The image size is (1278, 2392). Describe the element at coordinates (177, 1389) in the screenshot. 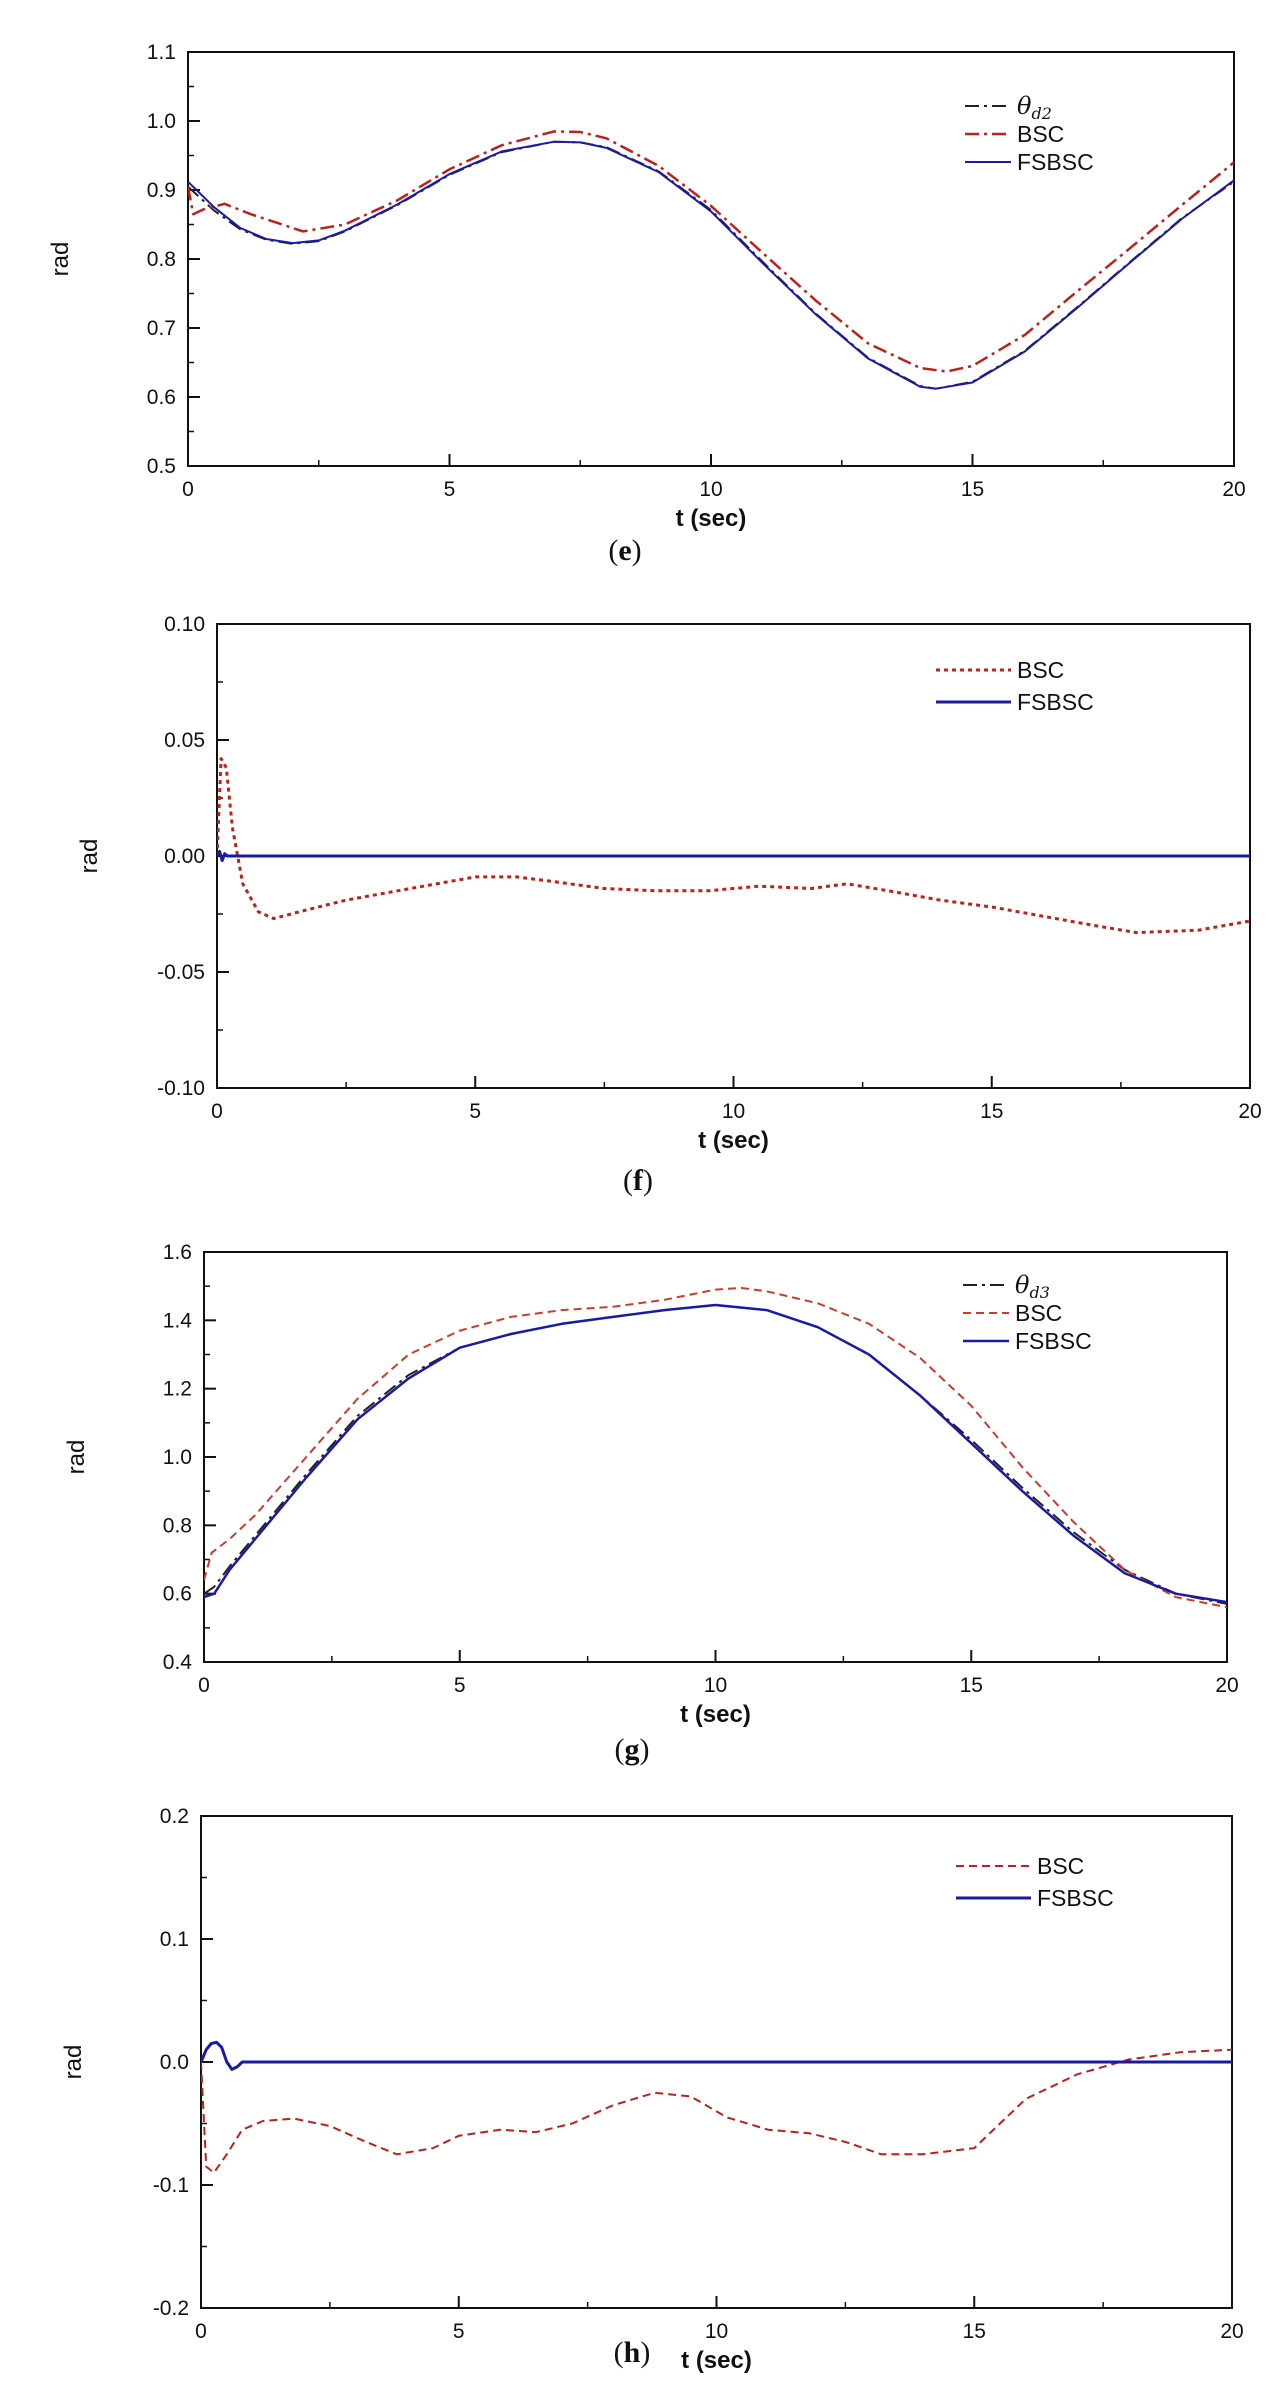

I see `y-tick-label: 1.2` at that location.